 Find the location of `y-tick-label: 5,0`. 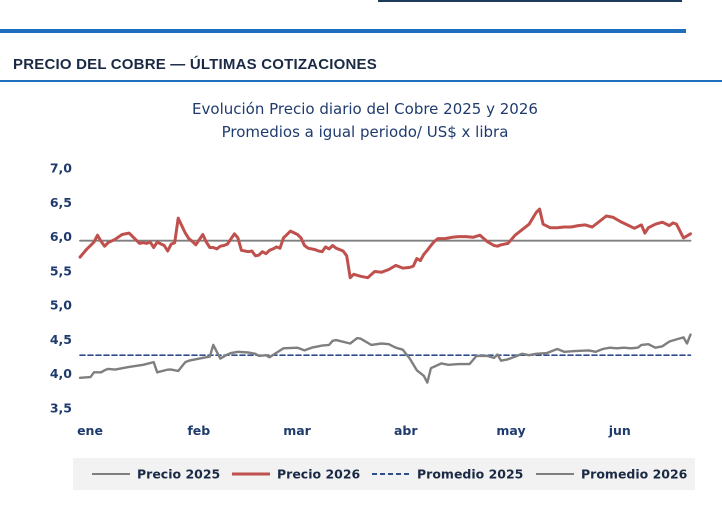

y-tick-label: 5,0 is located at coordinates (61, 305).